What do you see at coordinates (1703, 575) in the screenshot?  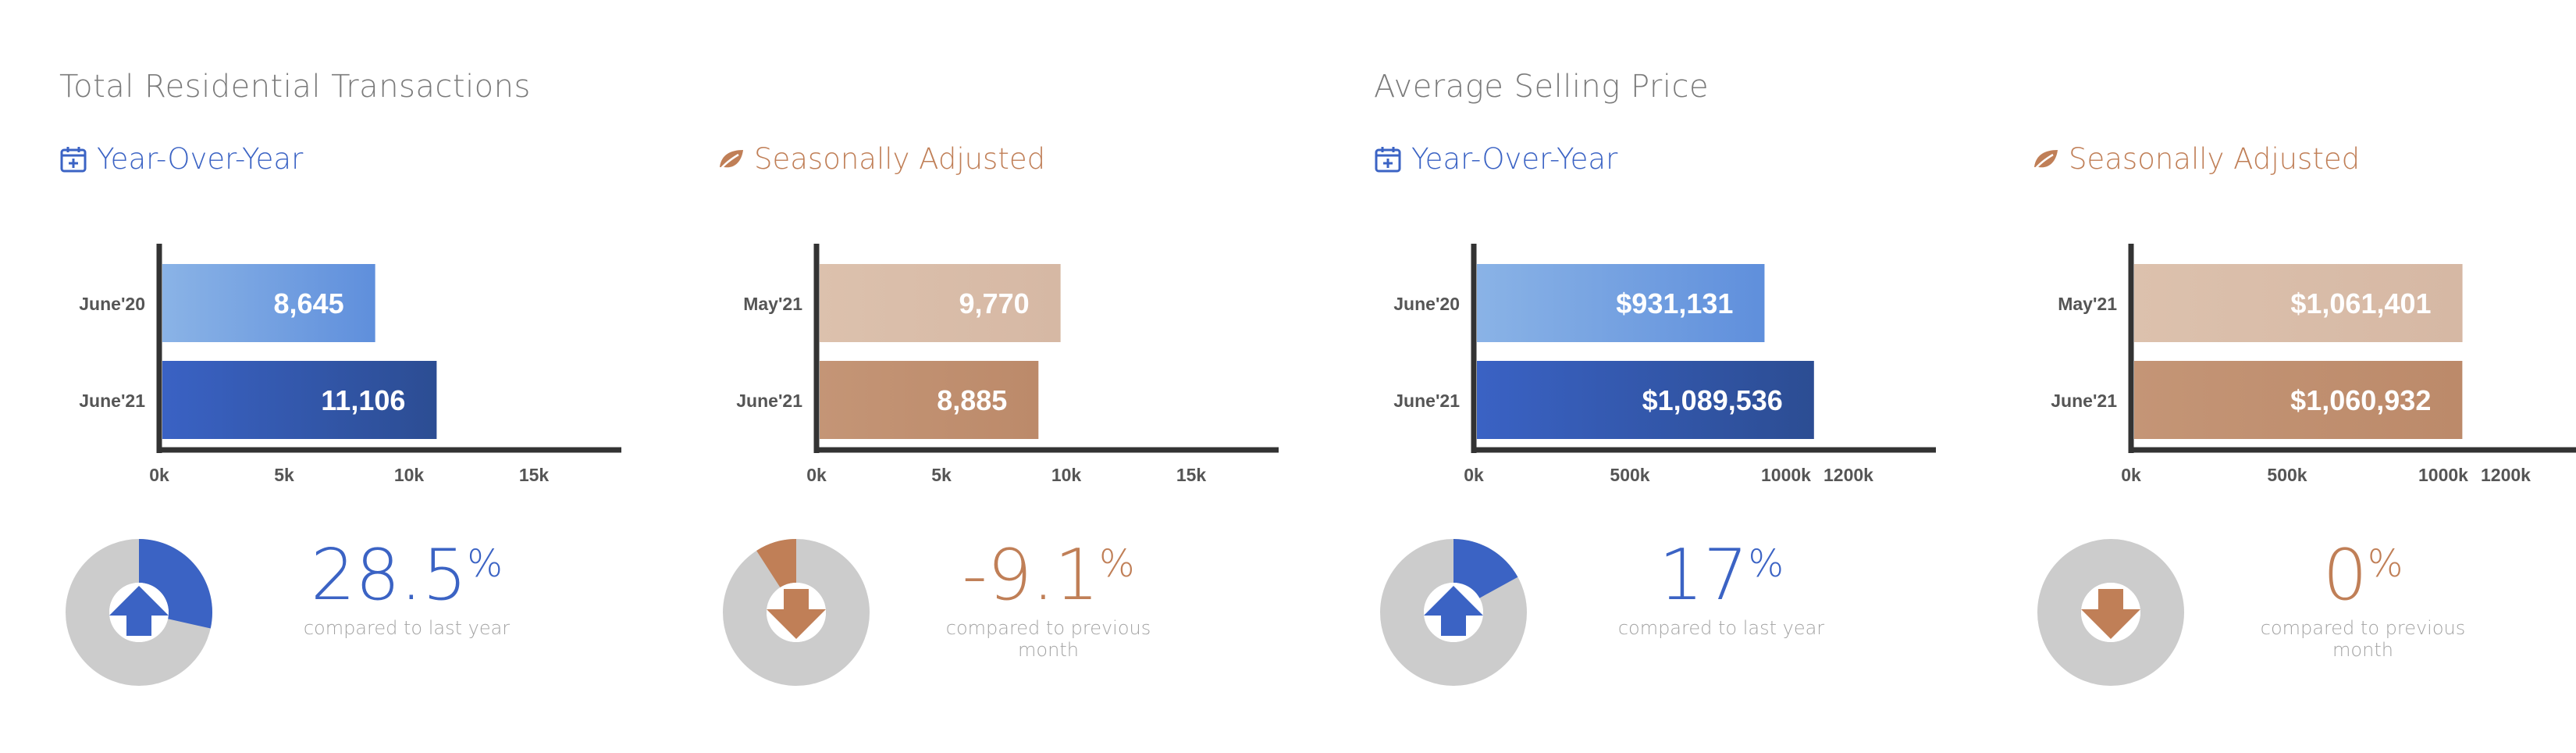 I see `change-value: 17` at bounding box center [1703, 575].